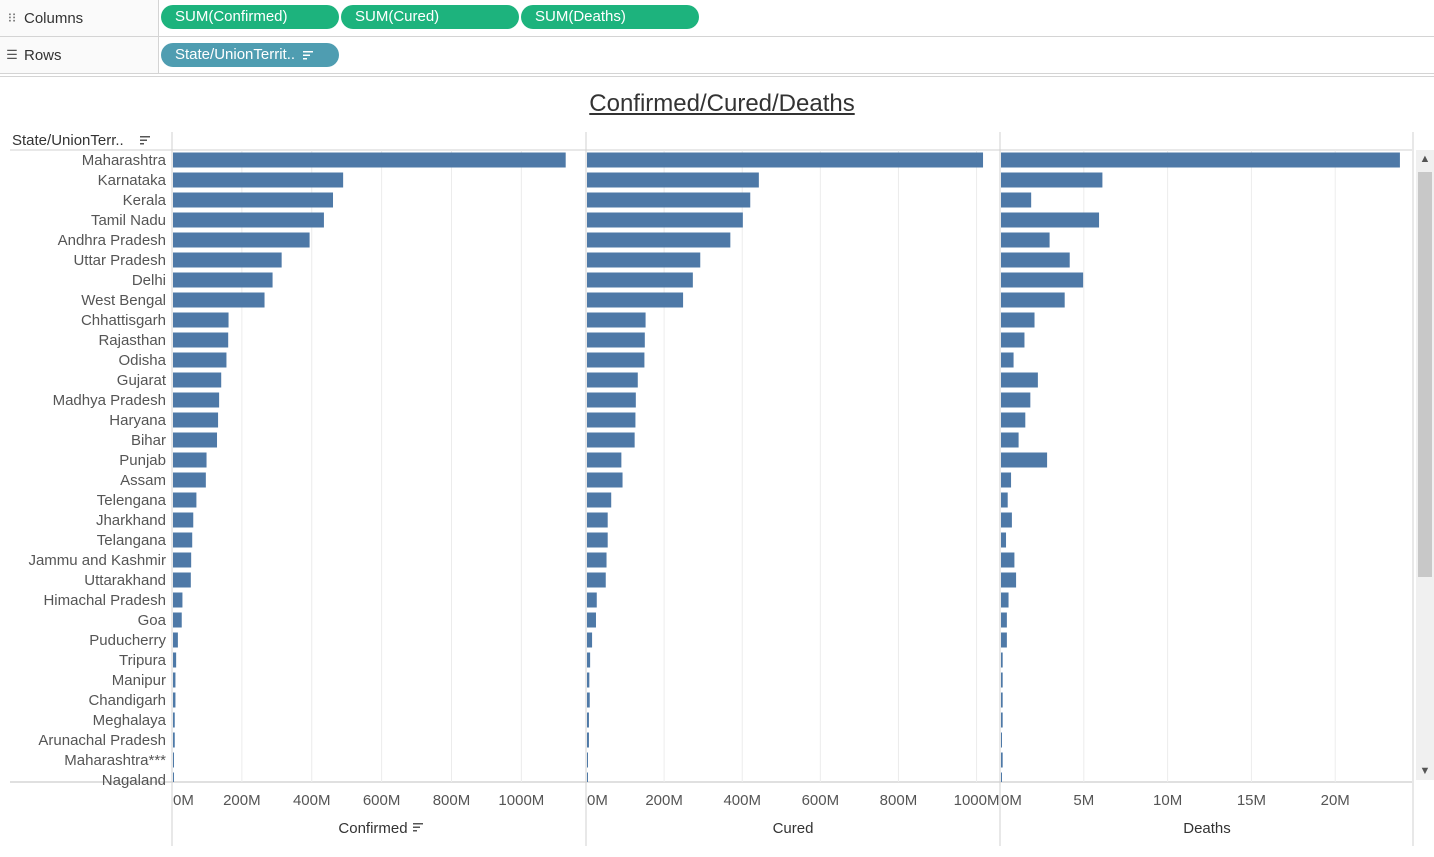 The width and height of the screenshot is (1434, 857). Describe the element at coordinates (250, 55) in the screenshot. I see `pill-state-dimension: State/UnionTerrit..` at that location.